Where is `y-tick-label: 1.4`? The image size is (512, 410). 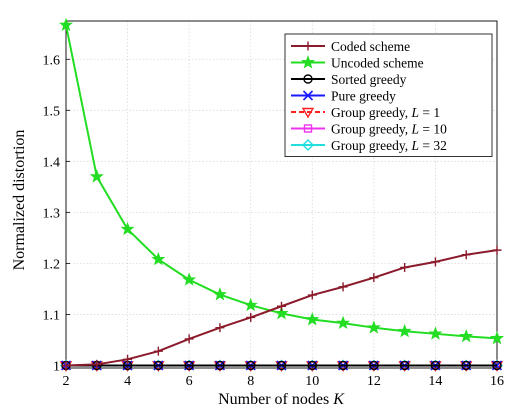 y-tick-label: 1.4 is located at coordinates (52, 162).